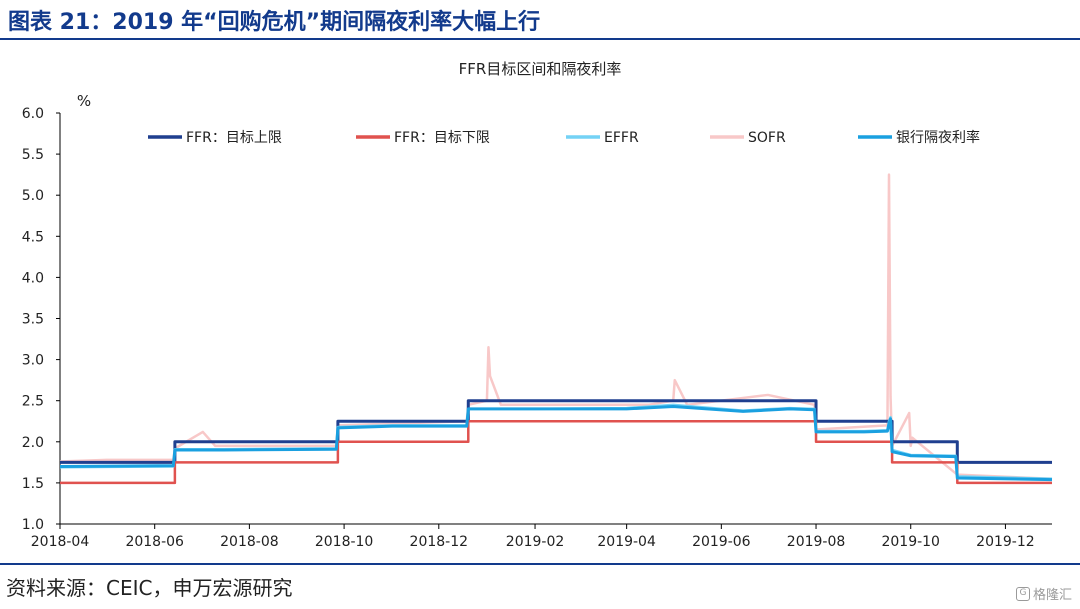 Image resolution: width=1080 pixels, height=609 pixels. I want to click on figure-title: 图表 21：2019 年“回购危机”期间隔夜利率大幅上行, so click(274, 22).